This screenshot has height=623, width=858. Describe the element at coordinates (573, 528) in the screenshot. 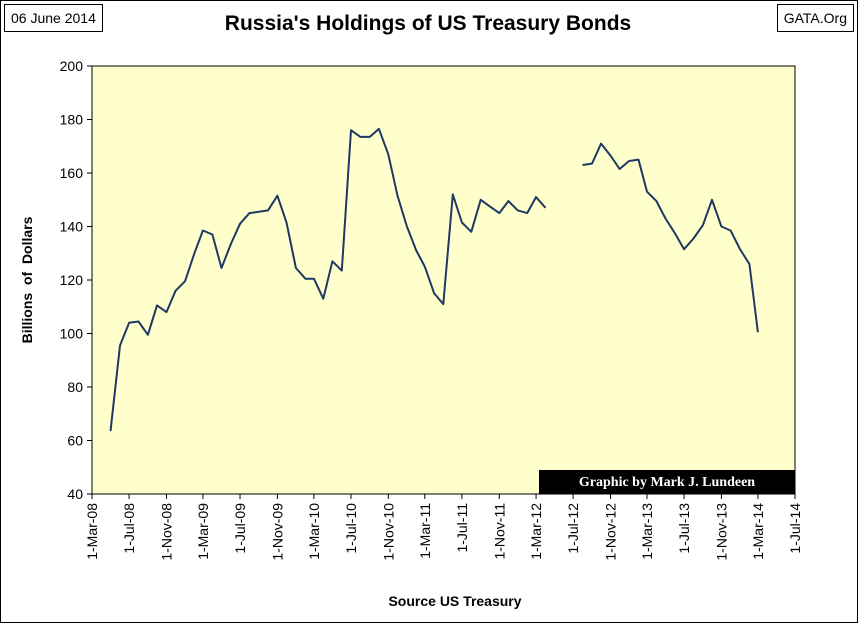

I see `x-tick-label: 1-Jul-12` at that location.